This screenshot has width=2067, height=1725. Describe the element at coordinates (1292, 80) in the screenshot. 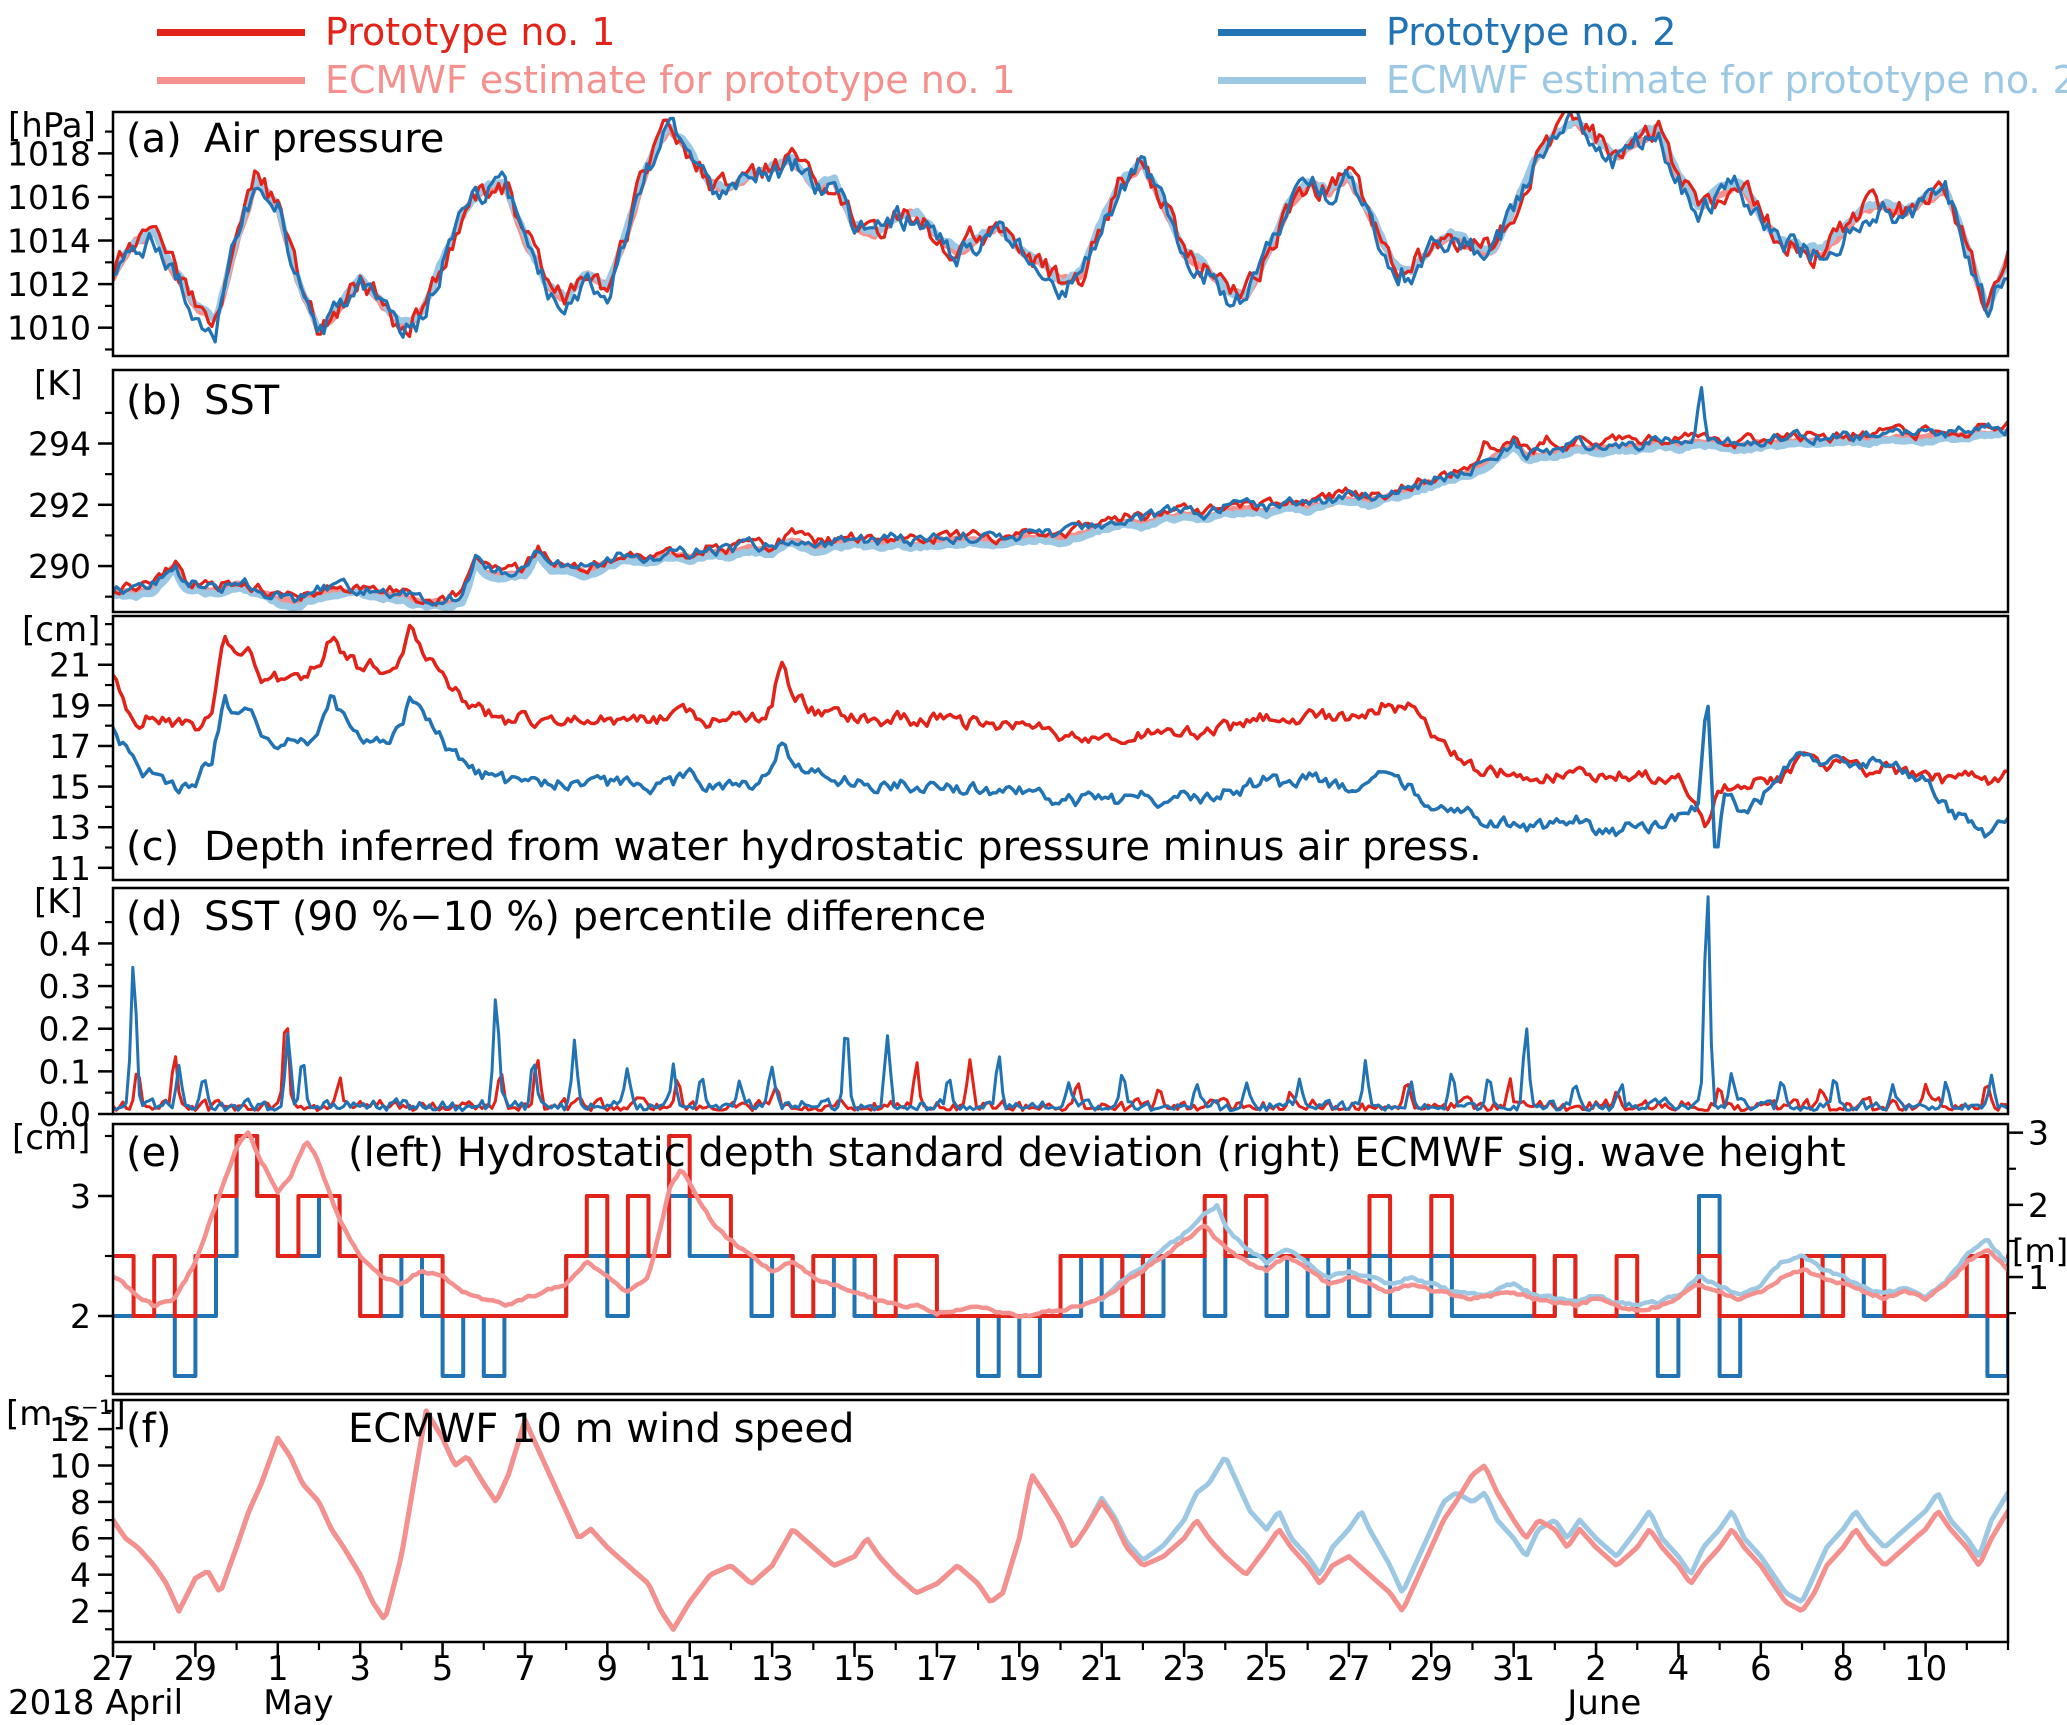

I see `legend-line-sample-lightblue` at that location.